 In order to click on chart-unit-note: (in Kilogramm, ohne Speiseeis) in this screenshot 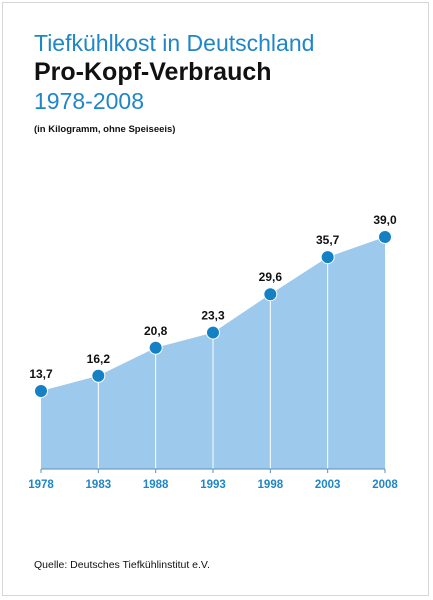, I will do `click(105, 129)`.